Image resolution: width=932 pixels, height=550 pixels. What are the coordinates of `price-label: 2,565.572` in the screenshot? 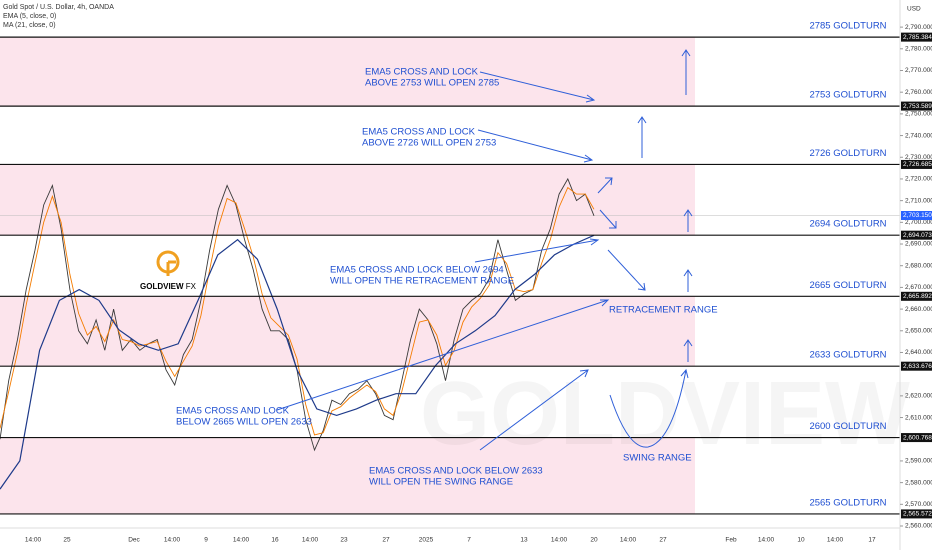 It's located at (917, 514).